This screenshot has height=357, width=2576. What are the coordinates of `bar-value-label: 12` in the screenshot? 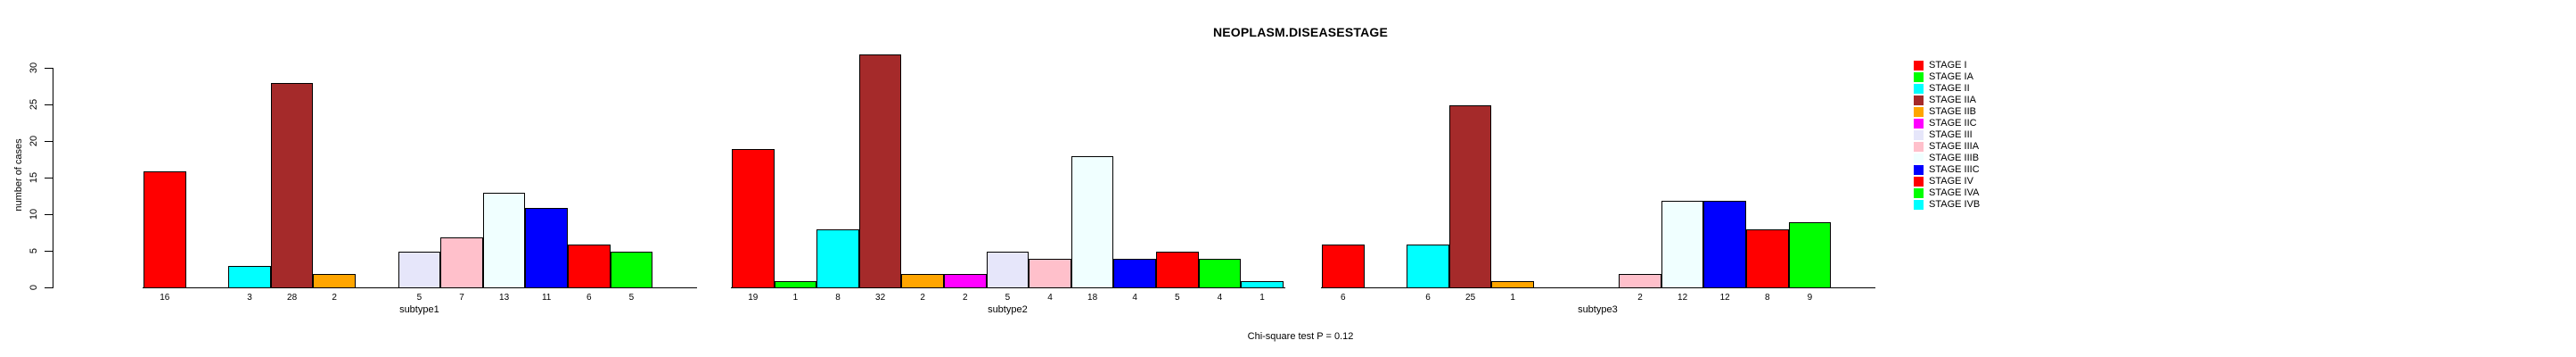 It's located at (1724, 298).